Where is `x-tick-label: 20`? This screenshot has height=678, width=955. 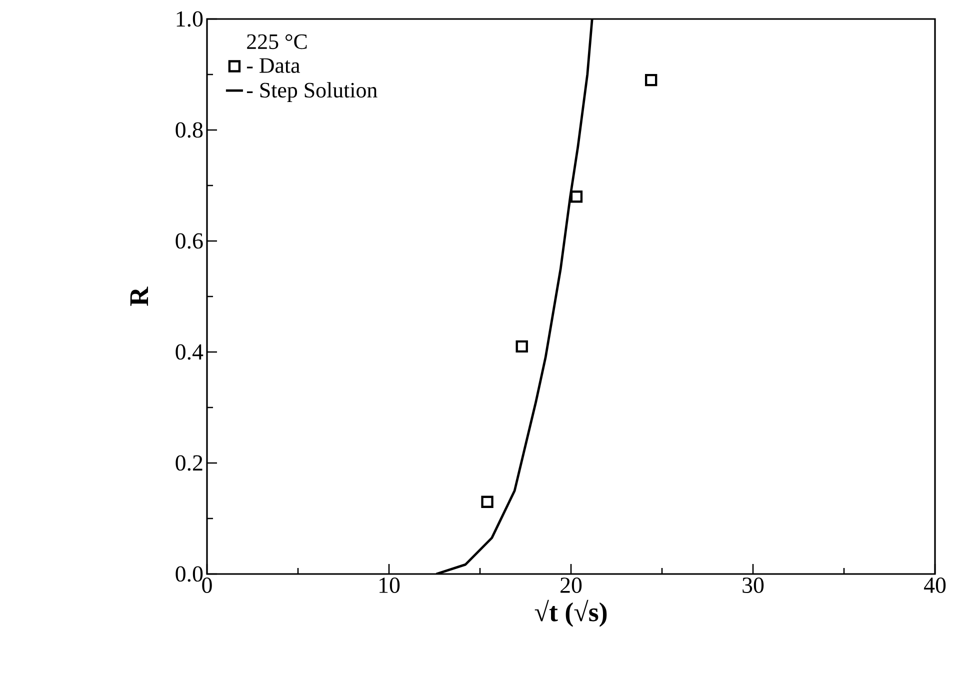
x-tick-label: 20 is located at coordinates (571, 585).